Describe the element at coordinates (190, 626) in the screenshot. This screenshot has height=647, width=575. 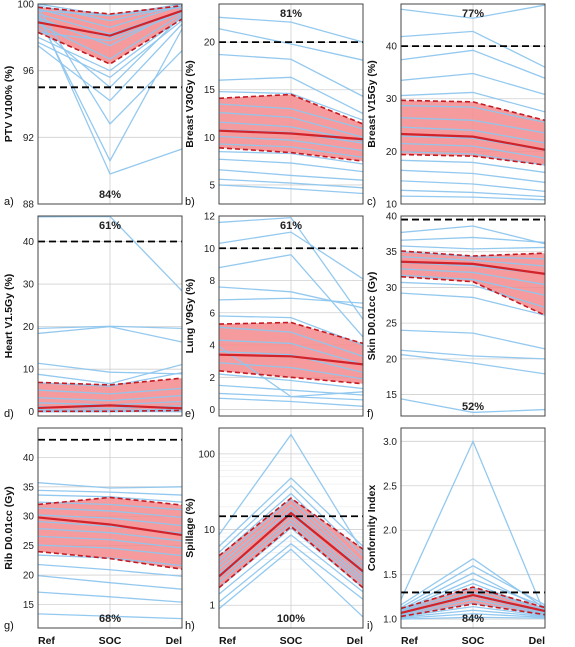
I see `panel-label: h)` at that location.